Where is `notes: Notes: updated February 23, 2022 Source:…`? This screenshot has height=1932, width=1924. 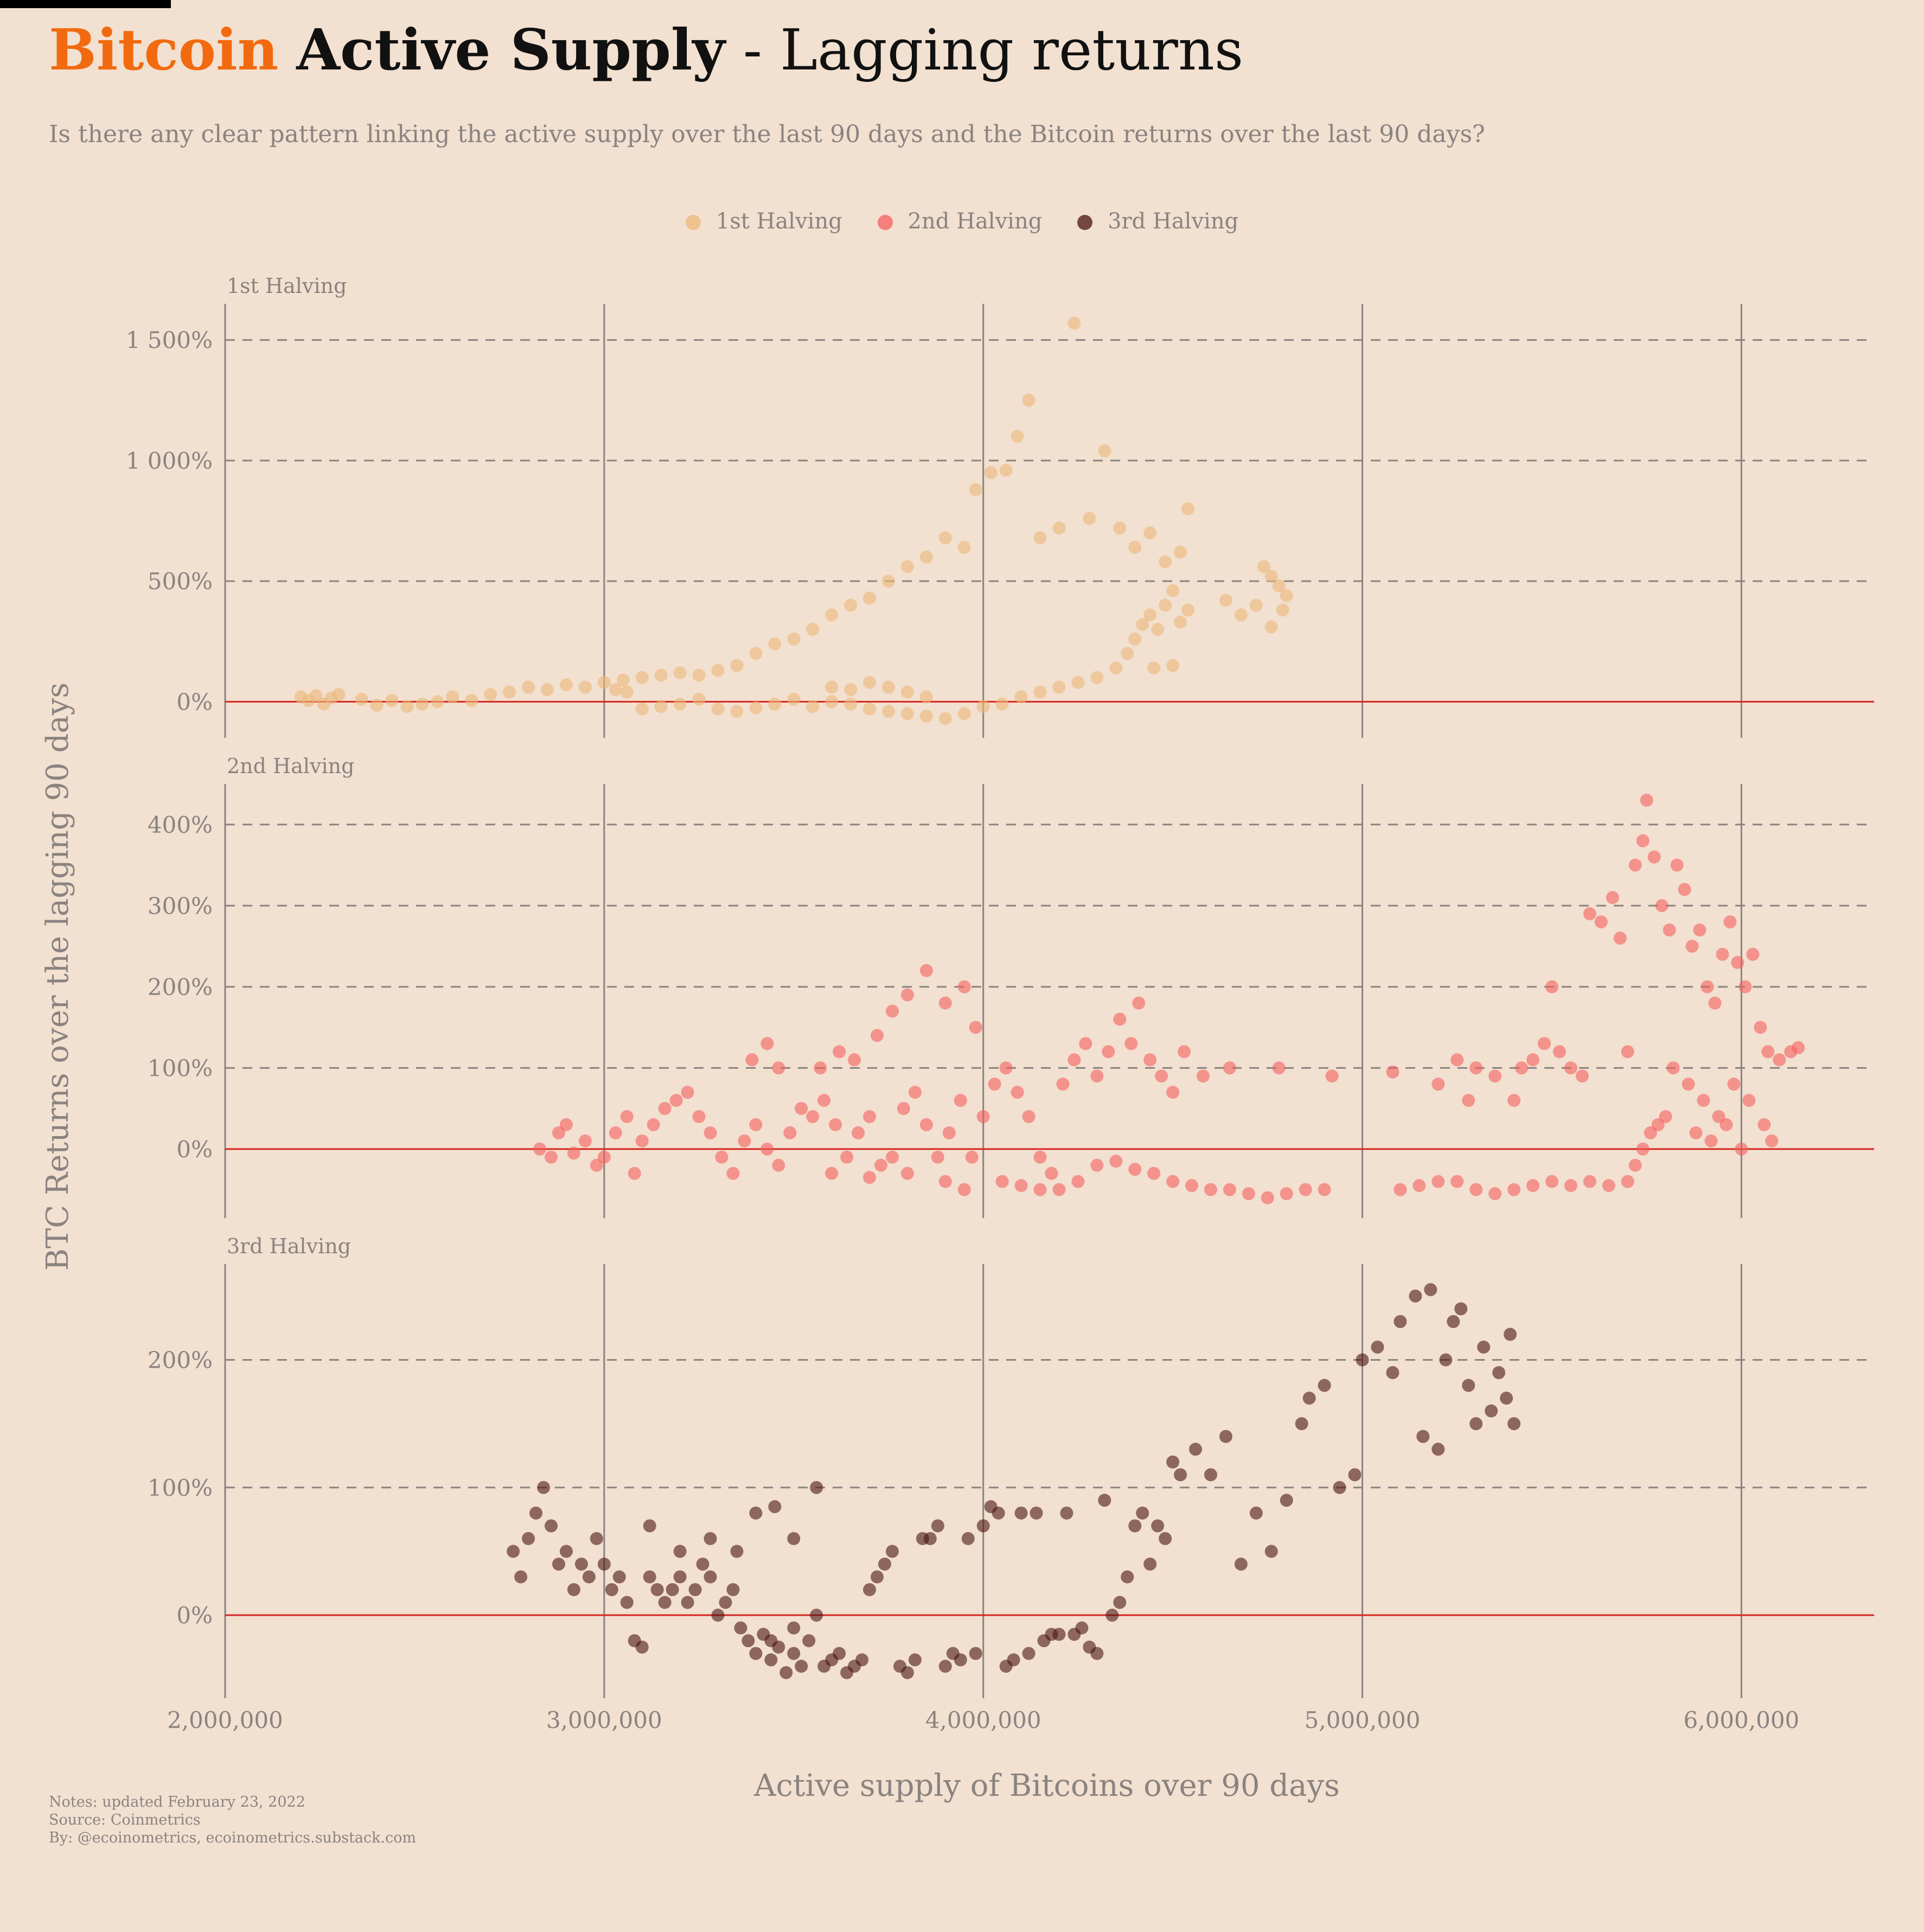 notes: Notes: updated February 23, 2022 Source:… is located at coordinates (232, 1820).